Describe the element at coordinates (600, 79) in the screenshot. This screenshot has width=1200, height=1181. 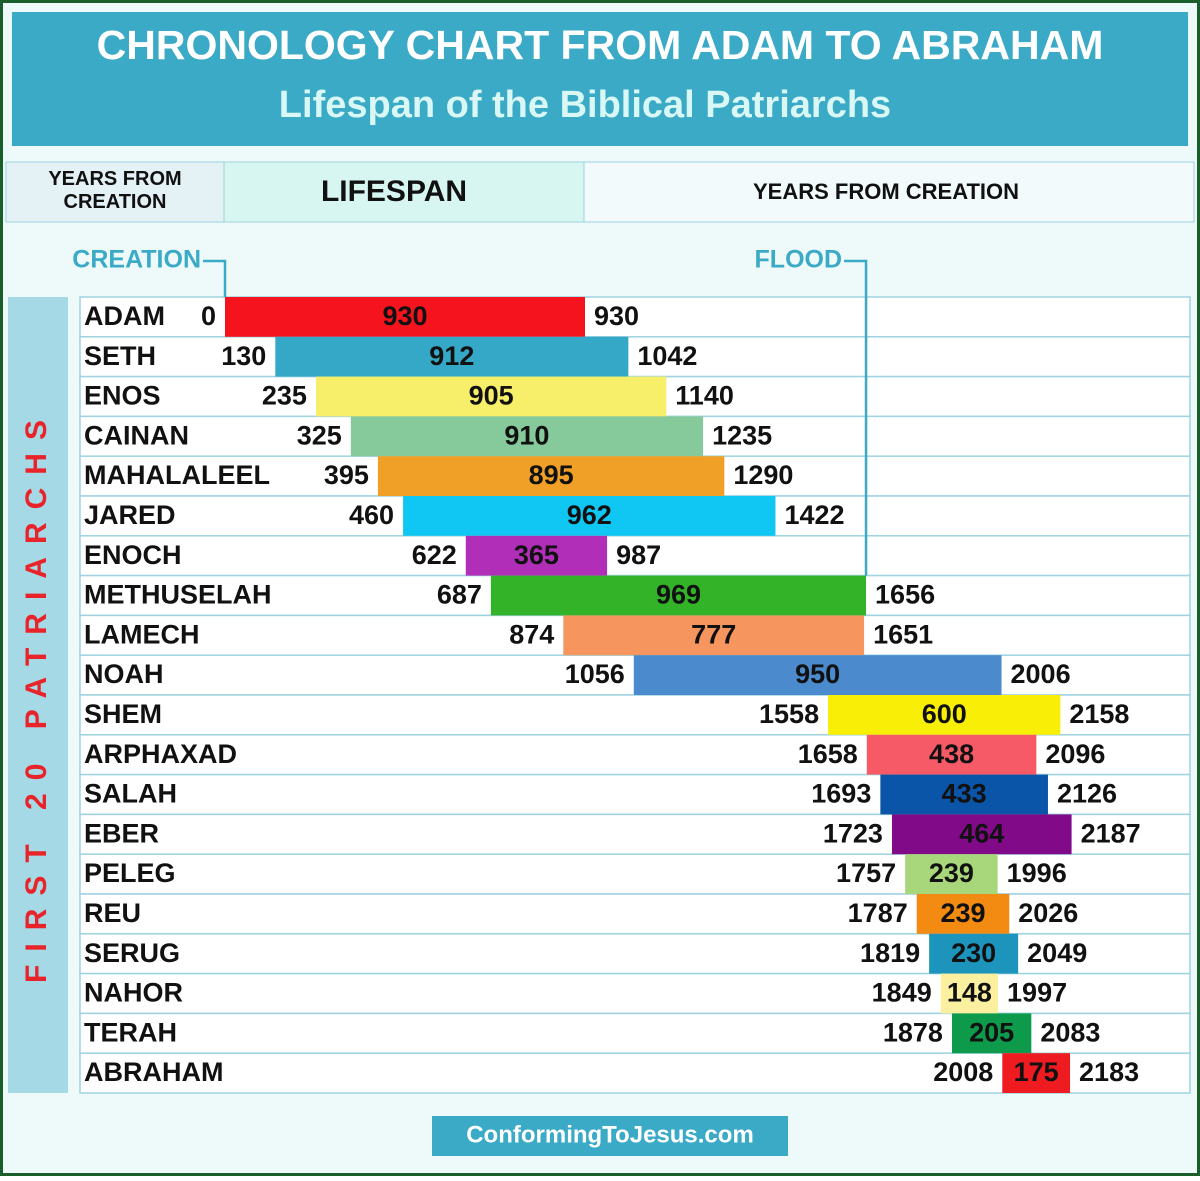
I see `title-box` at that location.